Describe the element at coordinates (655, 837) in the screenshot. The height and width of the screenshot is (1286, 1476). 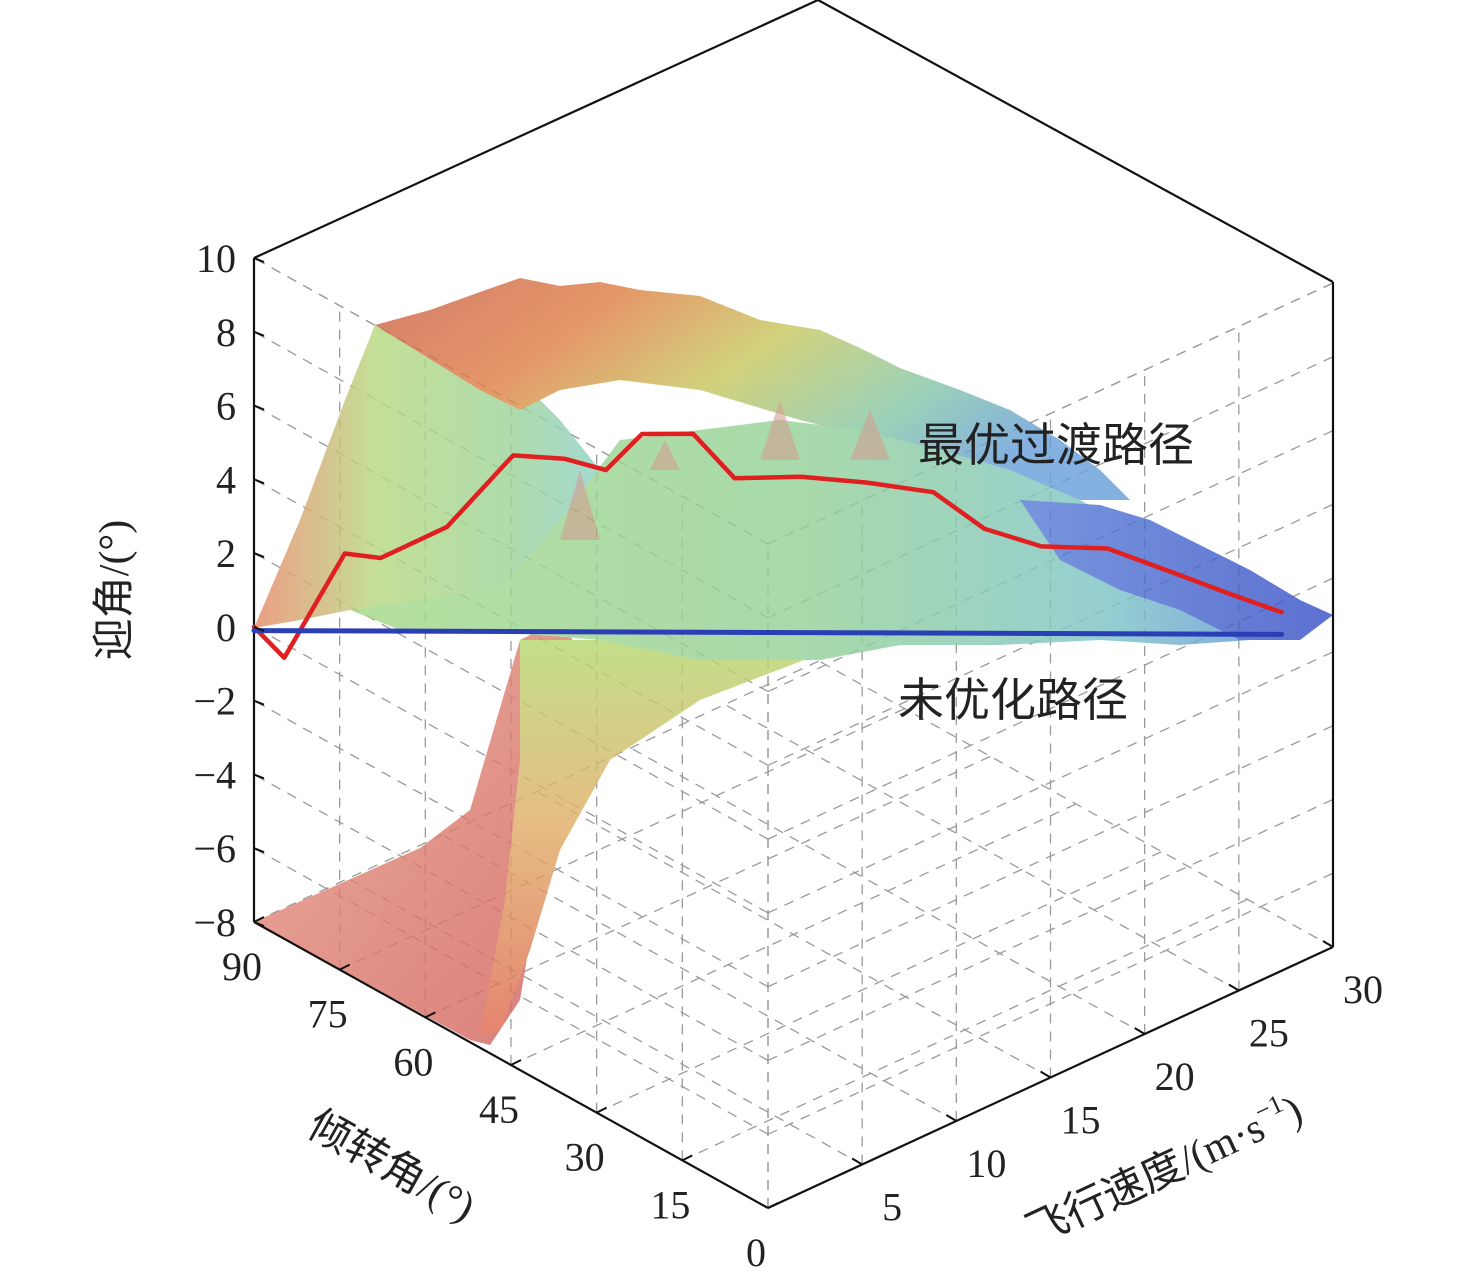
I see `surface-drop-patch` at that location.